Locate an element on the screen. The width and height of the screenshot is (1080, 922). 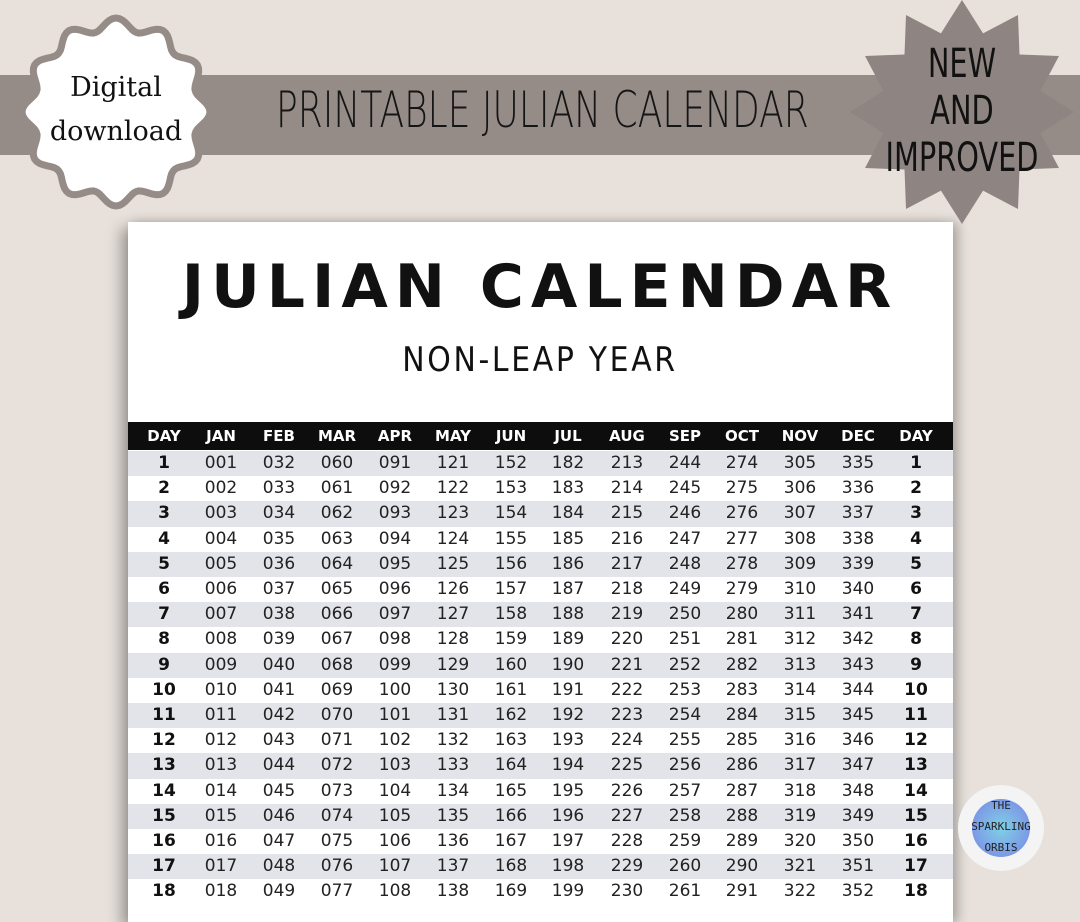
julian-date-cell: 283 is located at coordinates (742, 689).